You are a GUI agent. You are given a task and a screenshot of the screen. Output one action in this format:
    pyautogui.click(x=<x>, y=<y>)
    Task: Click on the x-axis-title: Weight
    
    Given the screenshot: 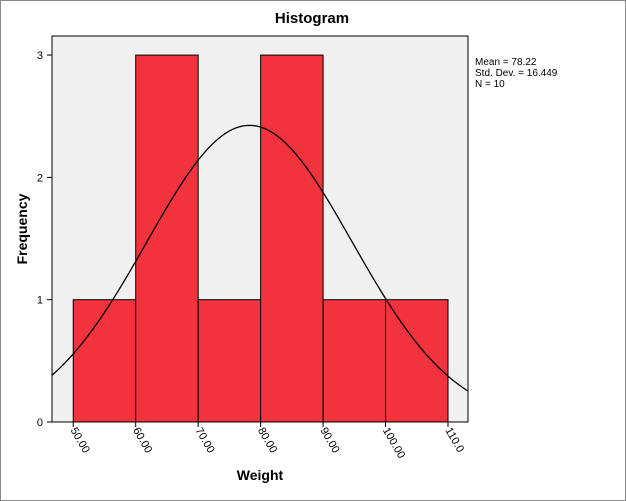 What is the action you would take?
    pyautogui.click(x=260, y=475)
    